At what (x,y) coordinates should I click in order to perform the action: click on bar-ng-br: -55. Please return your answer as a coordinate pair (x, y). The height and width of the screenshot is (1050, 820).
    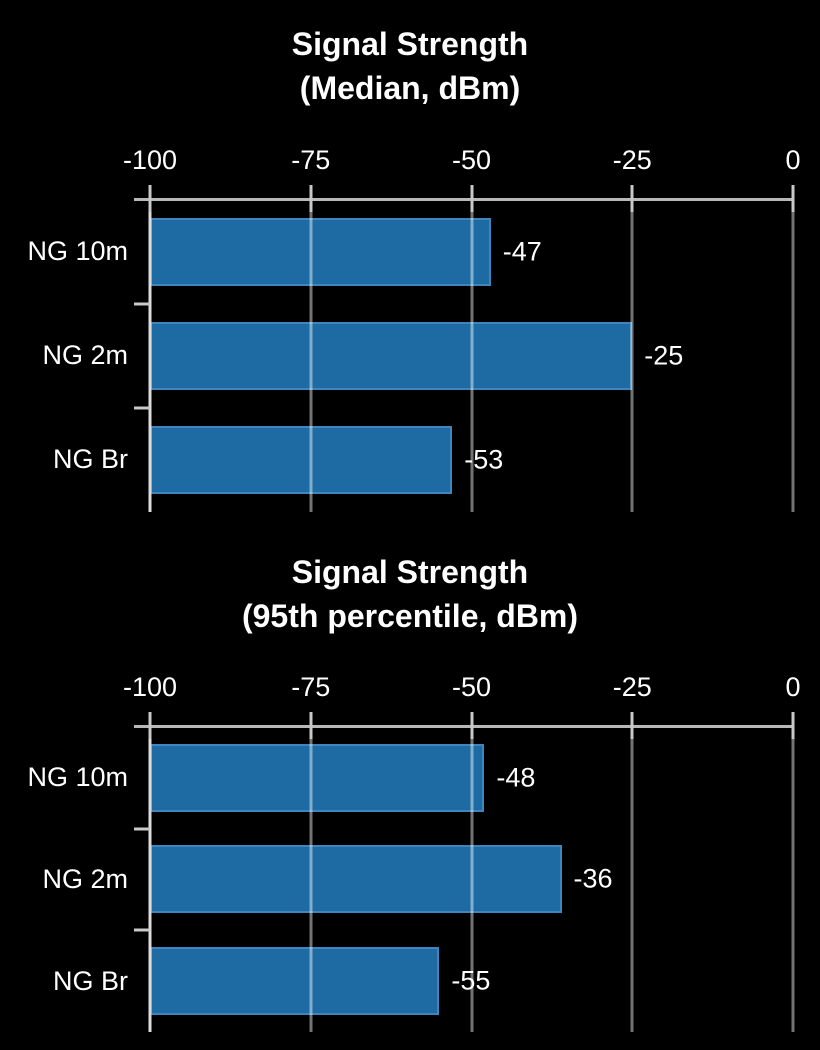
    Looking at the image, I should click on (320, 981).